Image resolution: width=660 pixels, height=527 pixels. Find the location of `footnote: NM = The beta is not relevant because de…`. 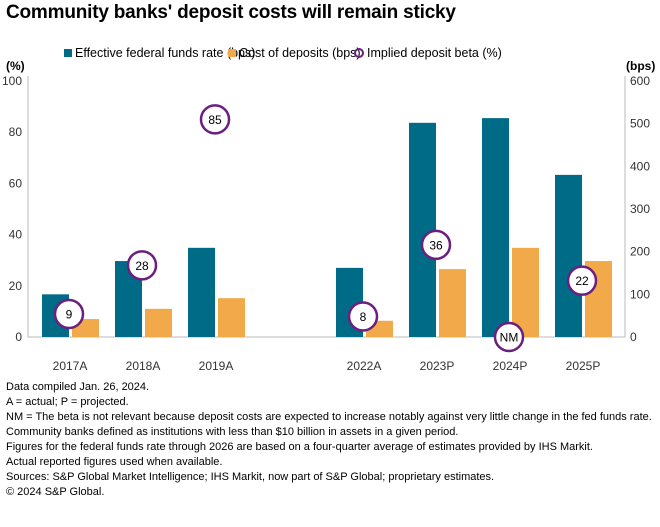

footnote: NM = The beta is not relevant because de… is located at coordinates (329, 417).